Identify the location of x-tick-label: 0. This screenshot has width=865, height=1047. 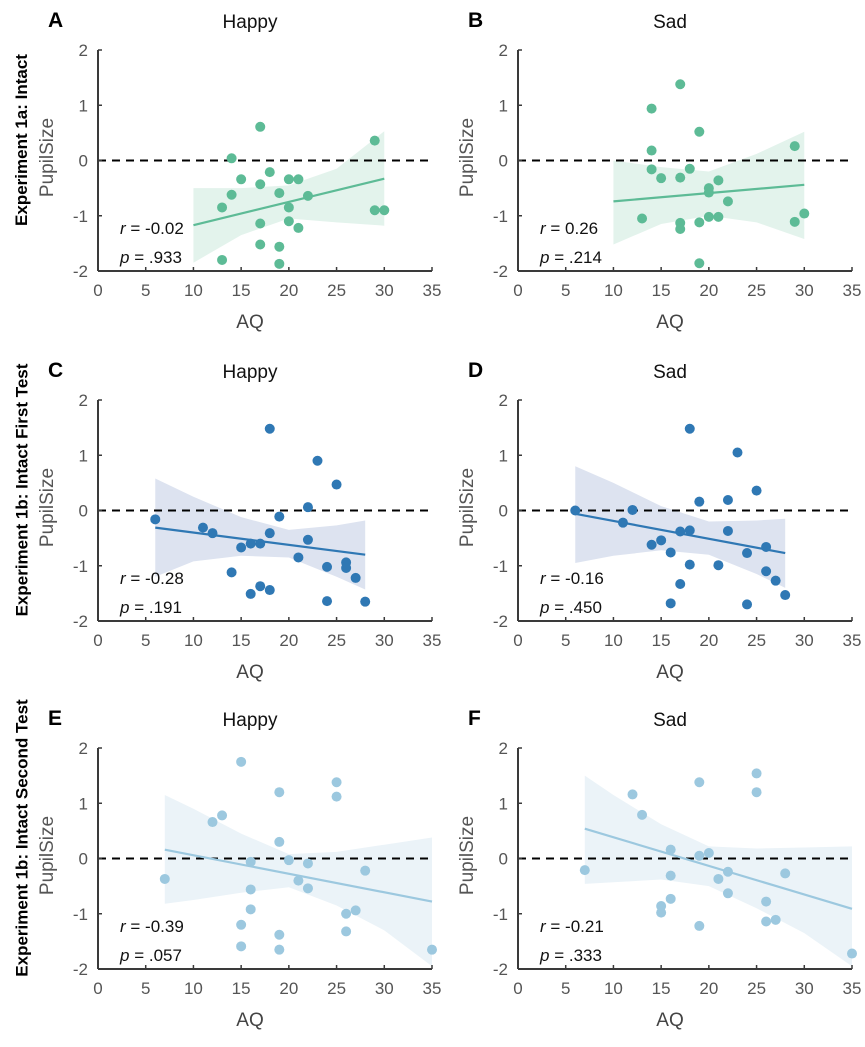
(517, 988).